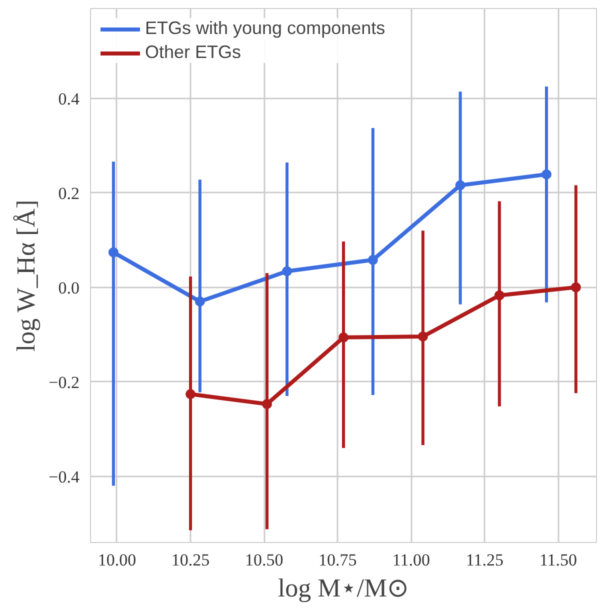  Describe the element at coordinates (558, 560) in the screenshot. I see `x-tick-label: 11.50` at that location.